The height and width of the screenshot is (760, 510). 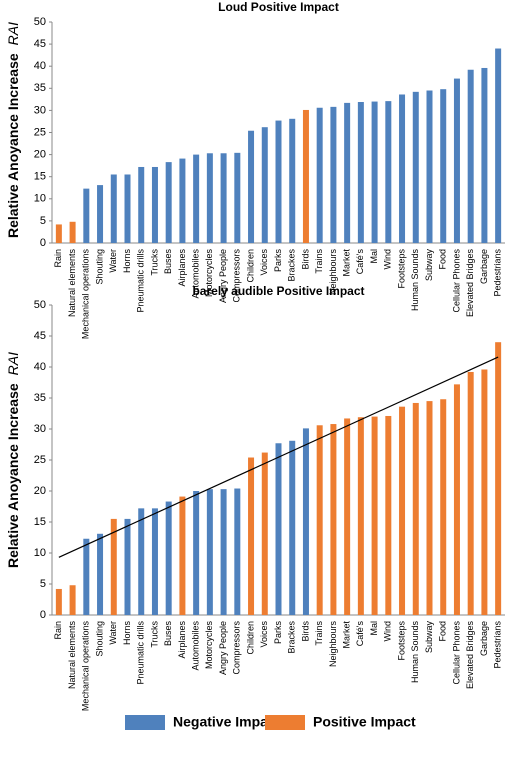 I want to click on x-tick-label: Water, so click(x=113, y=633).